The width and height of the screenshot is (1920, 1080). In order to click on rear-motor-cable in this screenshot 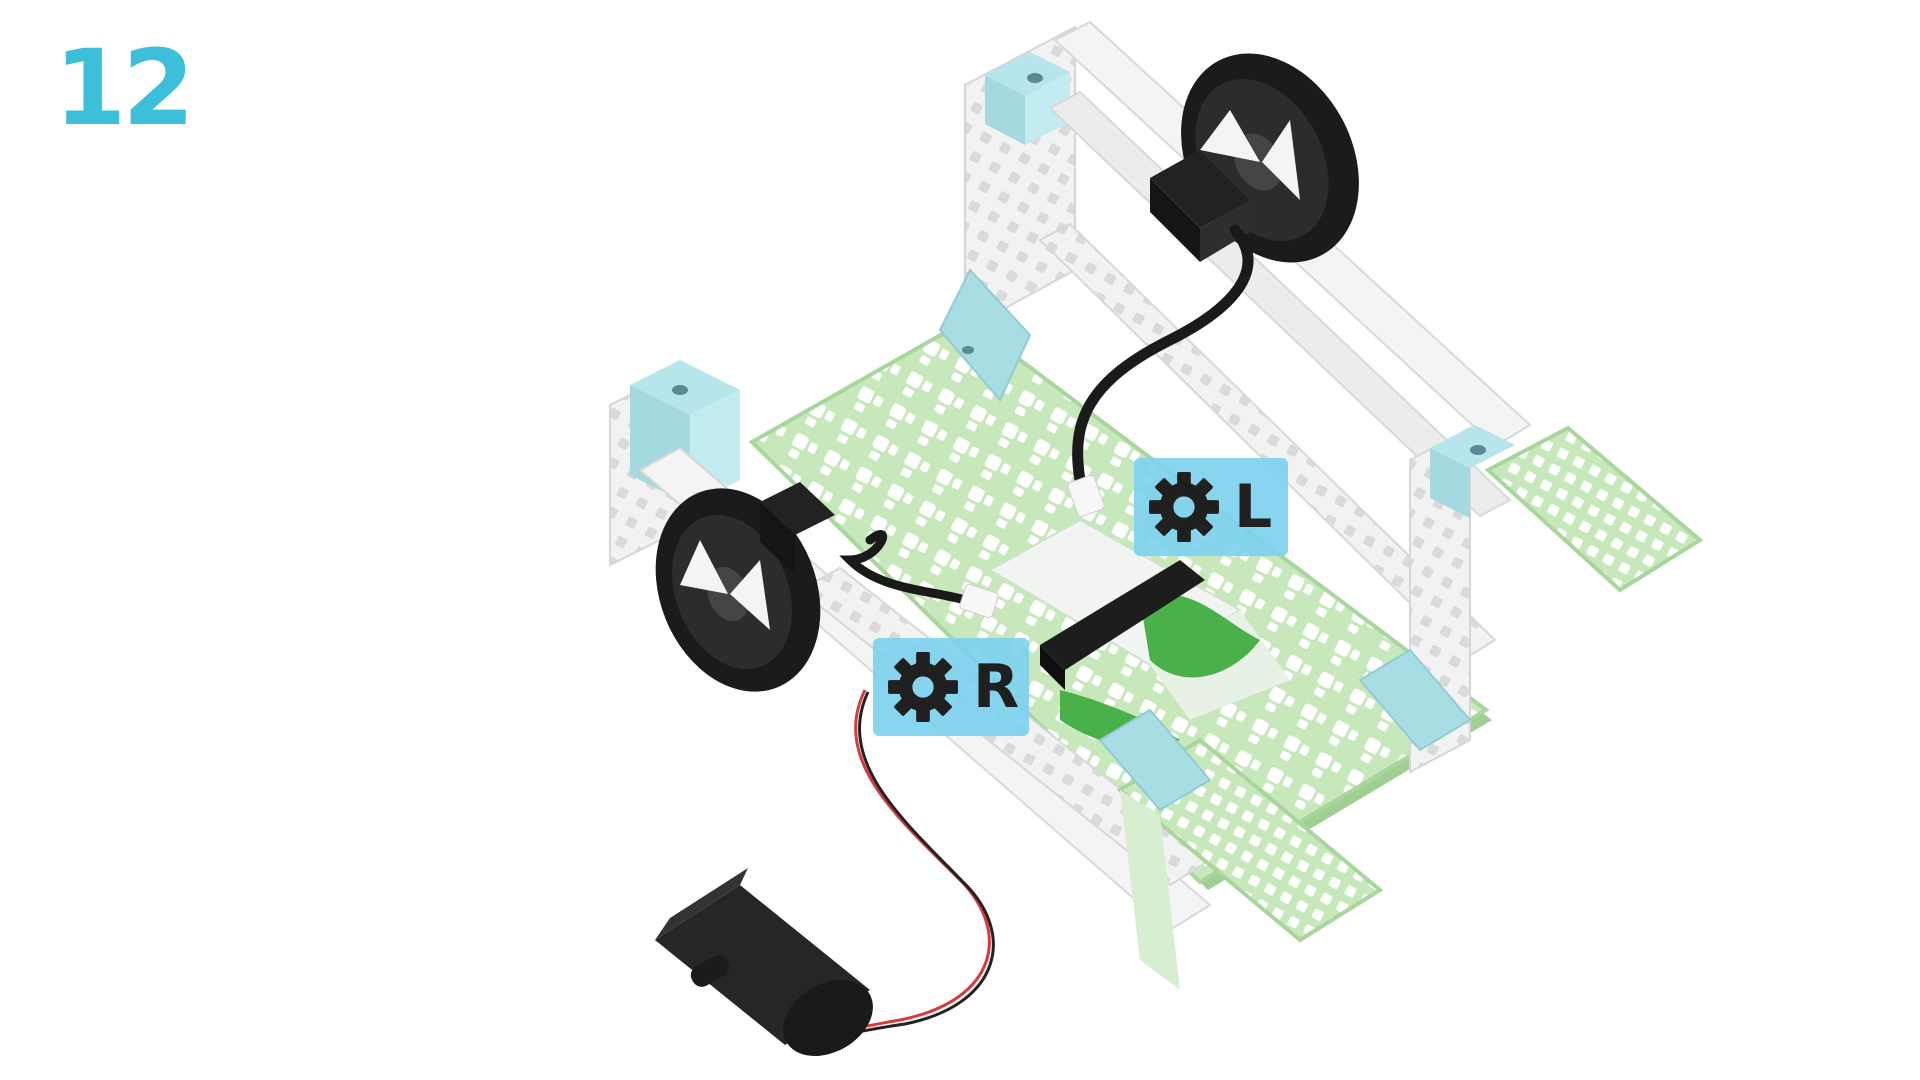, I will do `click(1163, 355)`.